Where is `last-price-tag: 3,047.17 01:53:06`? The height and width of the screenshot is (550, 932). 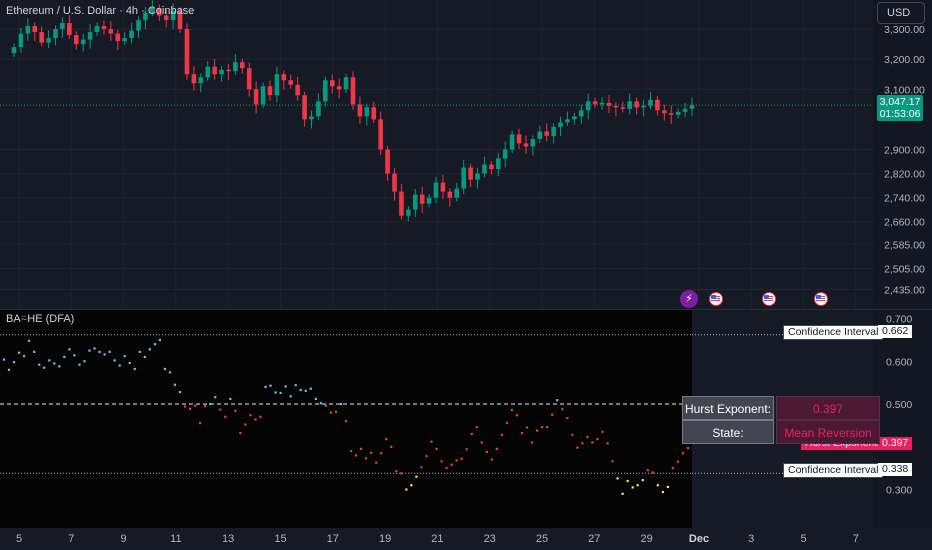 last-price-tag: 3,047.17 01:53:06 is located at coordinates (900, 108).